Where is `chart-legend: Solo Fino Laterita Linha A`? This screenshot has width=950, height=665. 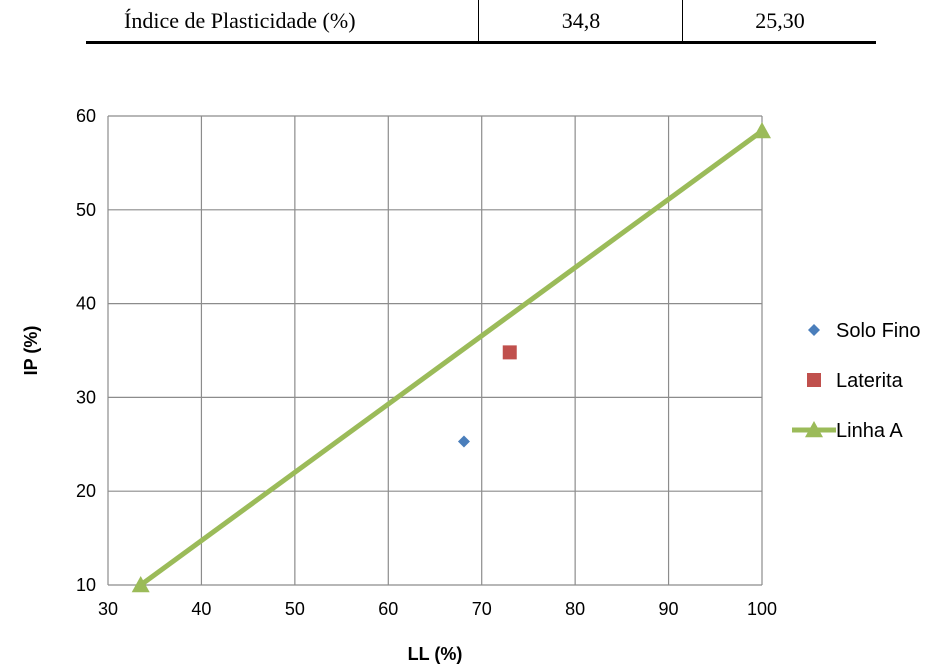
chart-legend: Solo Fino Laterita Linha A is located at coordinates (856, 381).